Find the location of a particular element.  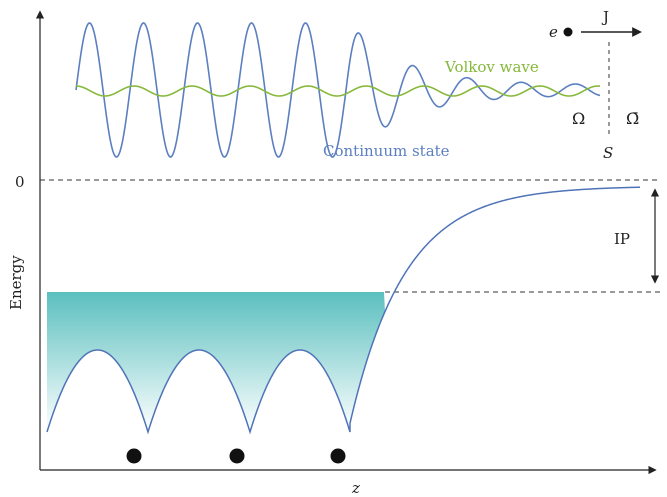

occupied-band-fill is located at coordinates (216, 362).